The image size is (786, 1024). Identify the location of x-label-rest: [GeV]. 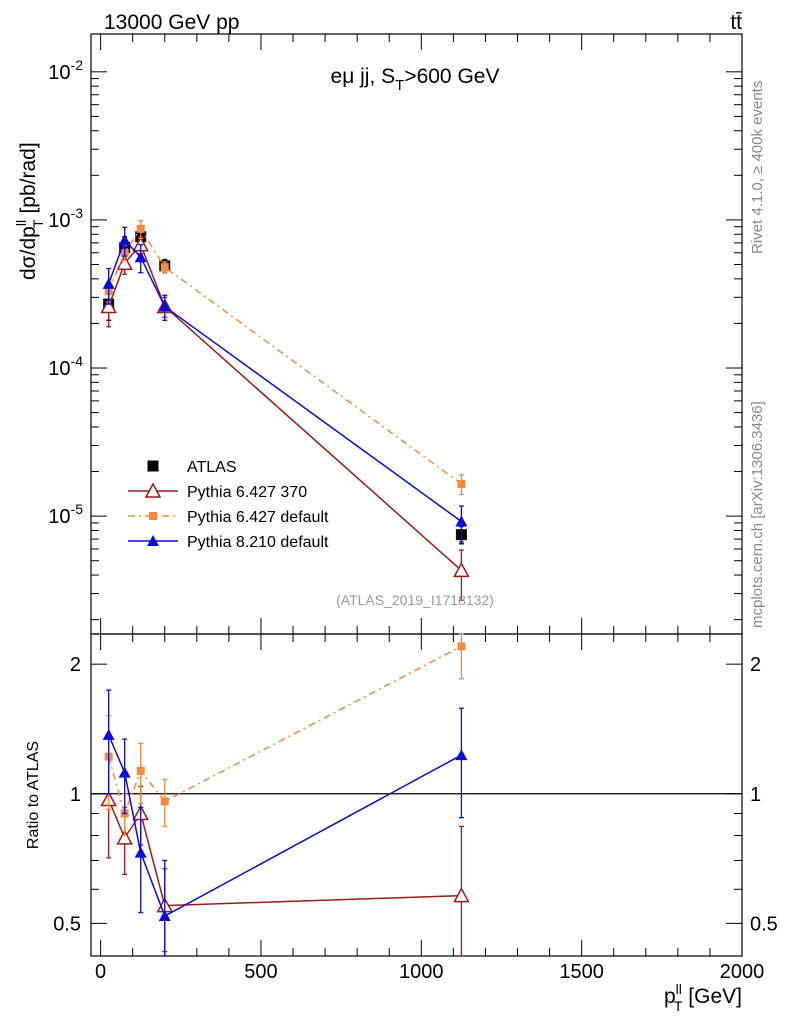
(712, 996).